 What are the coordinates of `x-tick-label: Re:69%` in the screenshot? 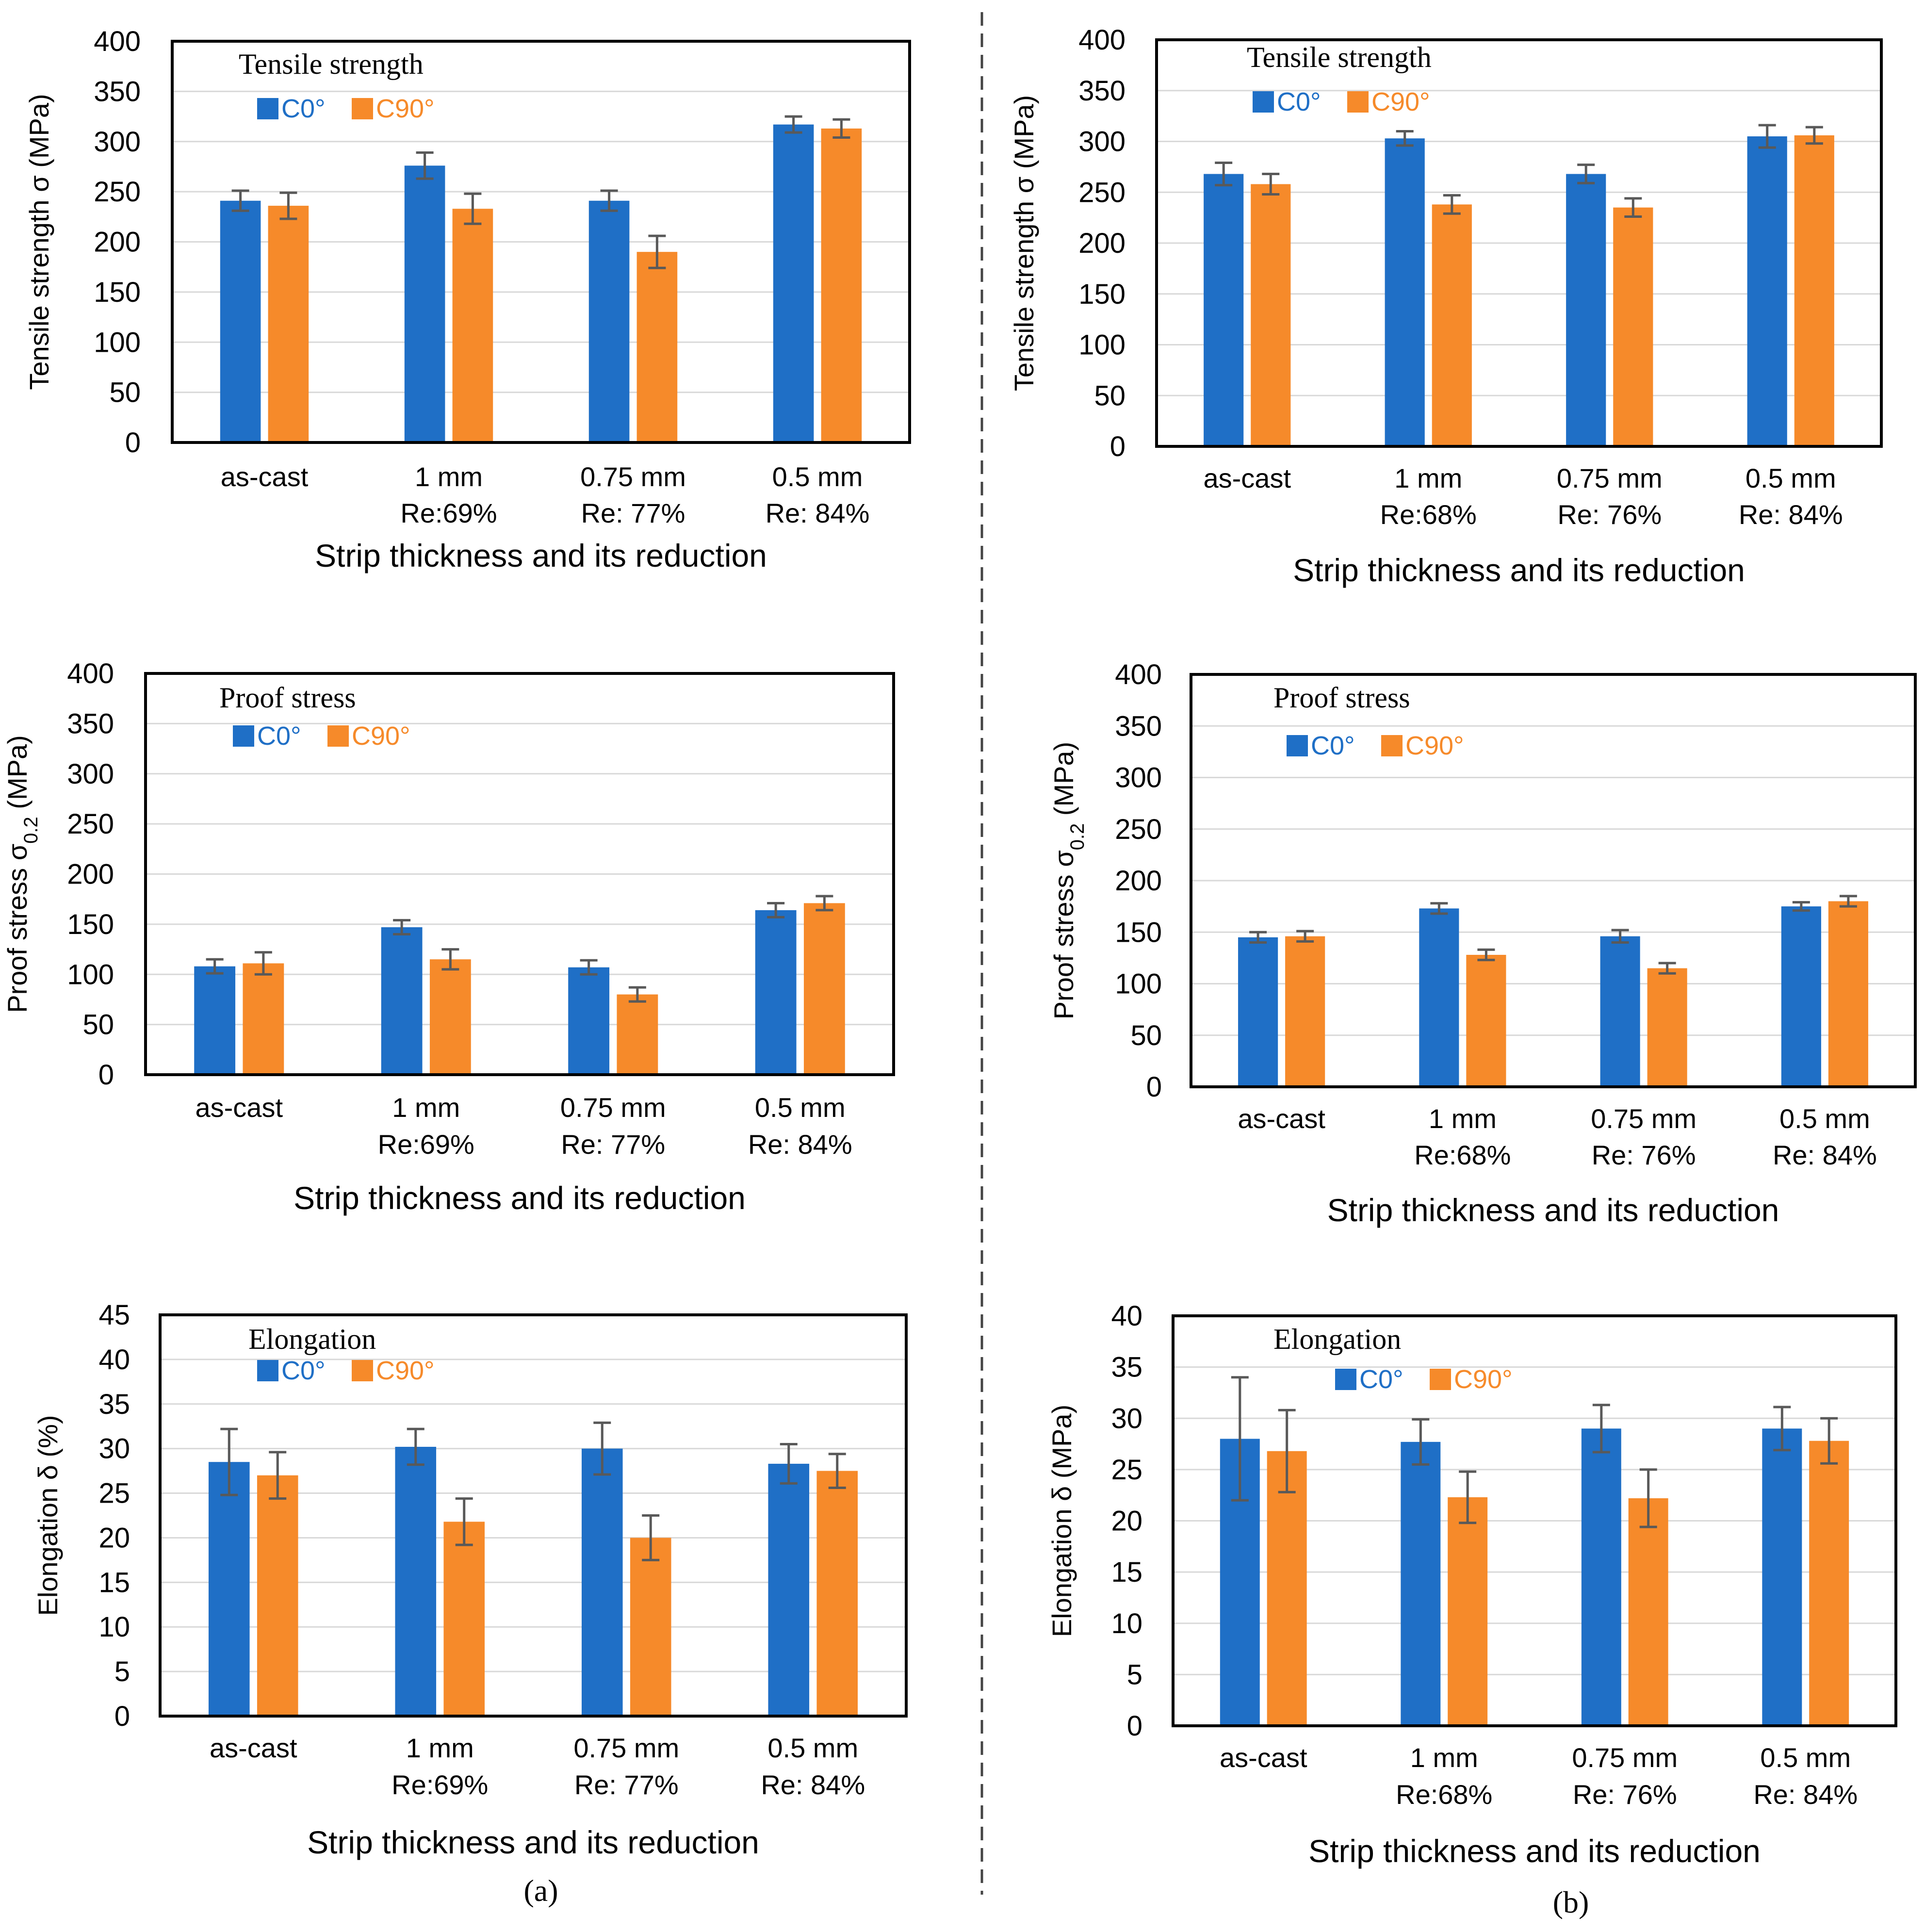 It's located at (426, 1144).